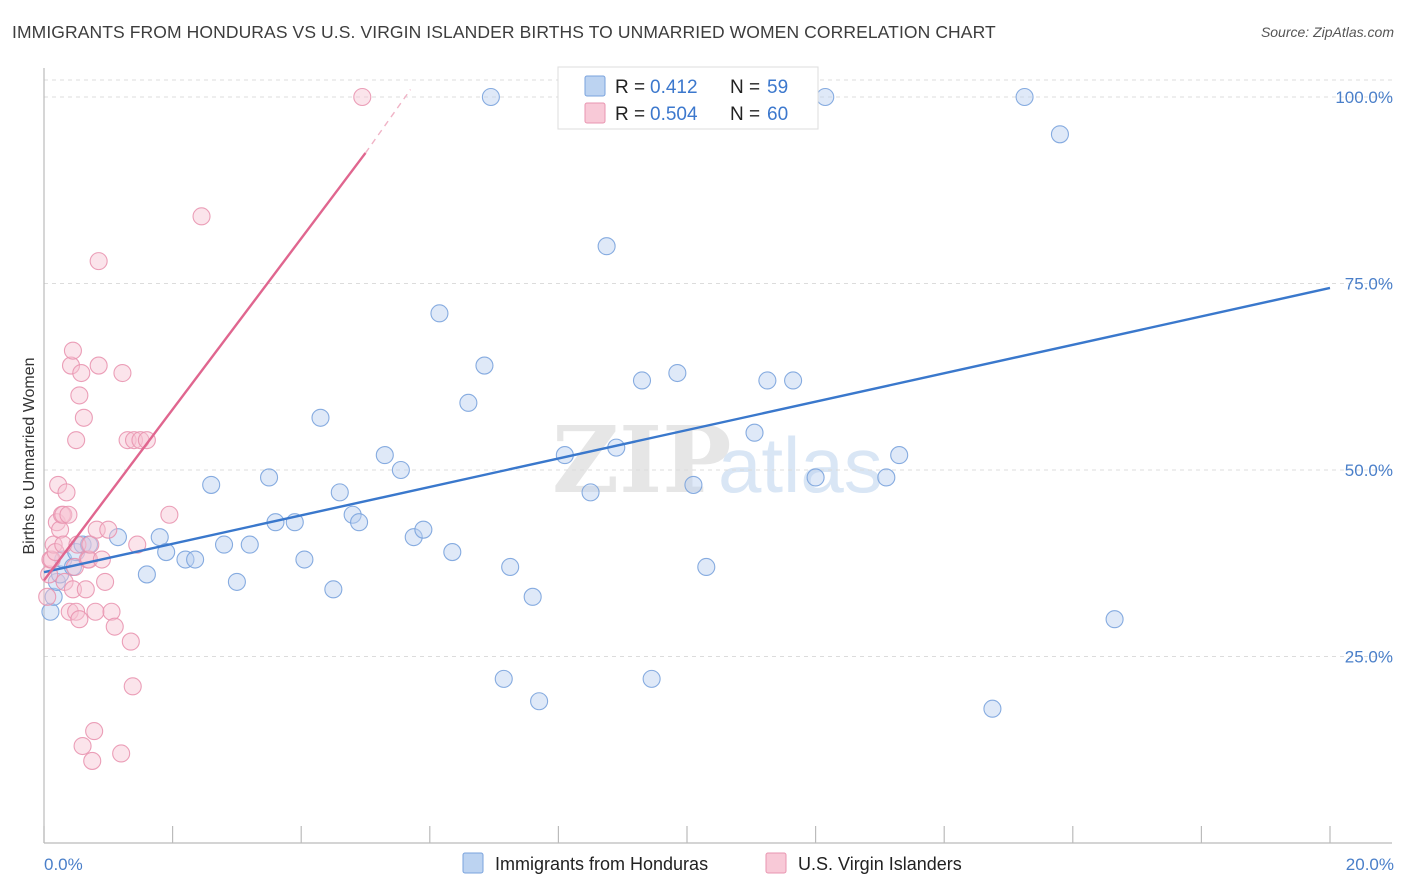  I want to click on trend-line-virgin, so click(205, 367).